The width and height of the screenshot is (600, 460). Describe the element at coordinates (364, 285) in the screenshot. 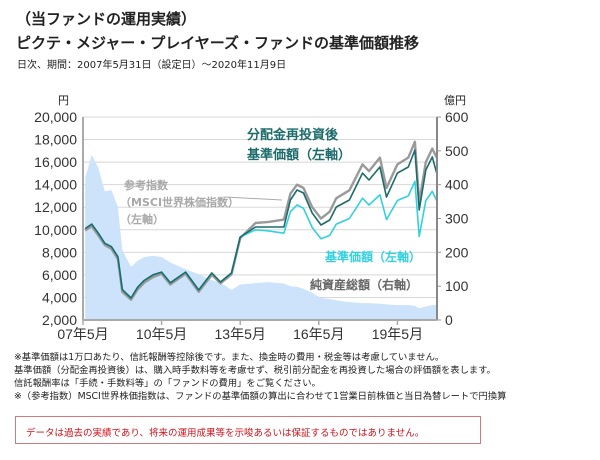

I see `net-assets-label: 純資産総額（右軸）` at that location.